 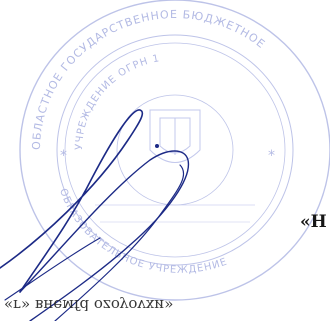 I want to click on document-text-fragment: «H, so click(x=313, y=222).